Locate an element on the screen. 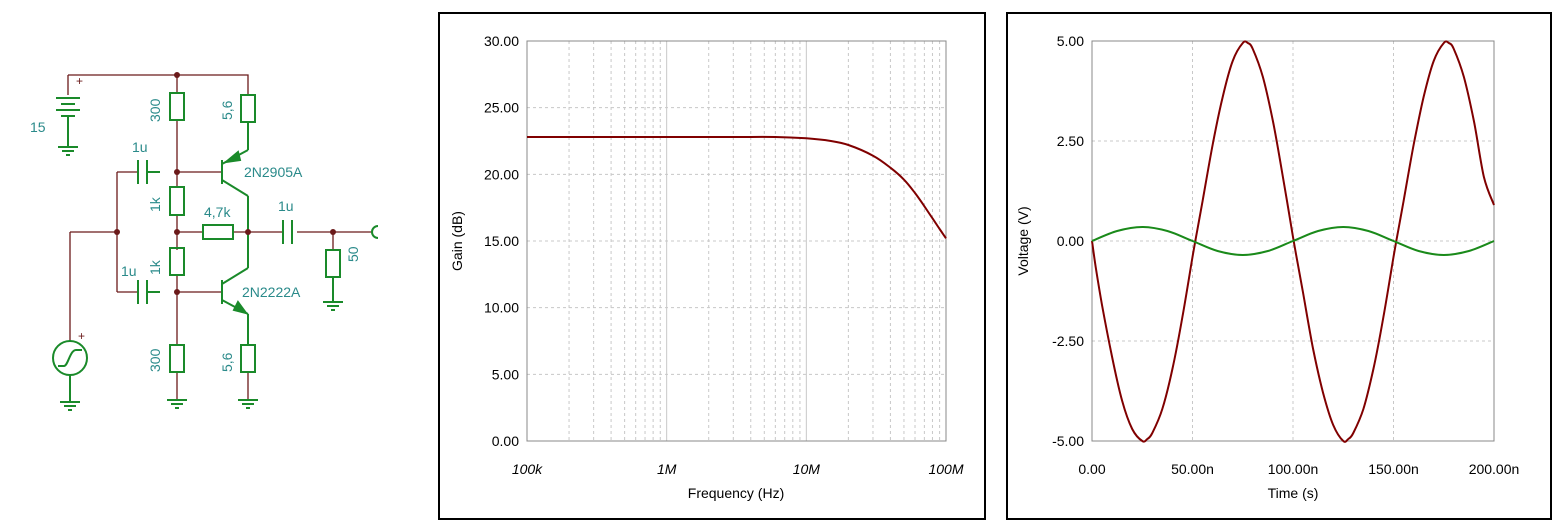  x-tick-label: 100M is located at coordinates (945, 469).